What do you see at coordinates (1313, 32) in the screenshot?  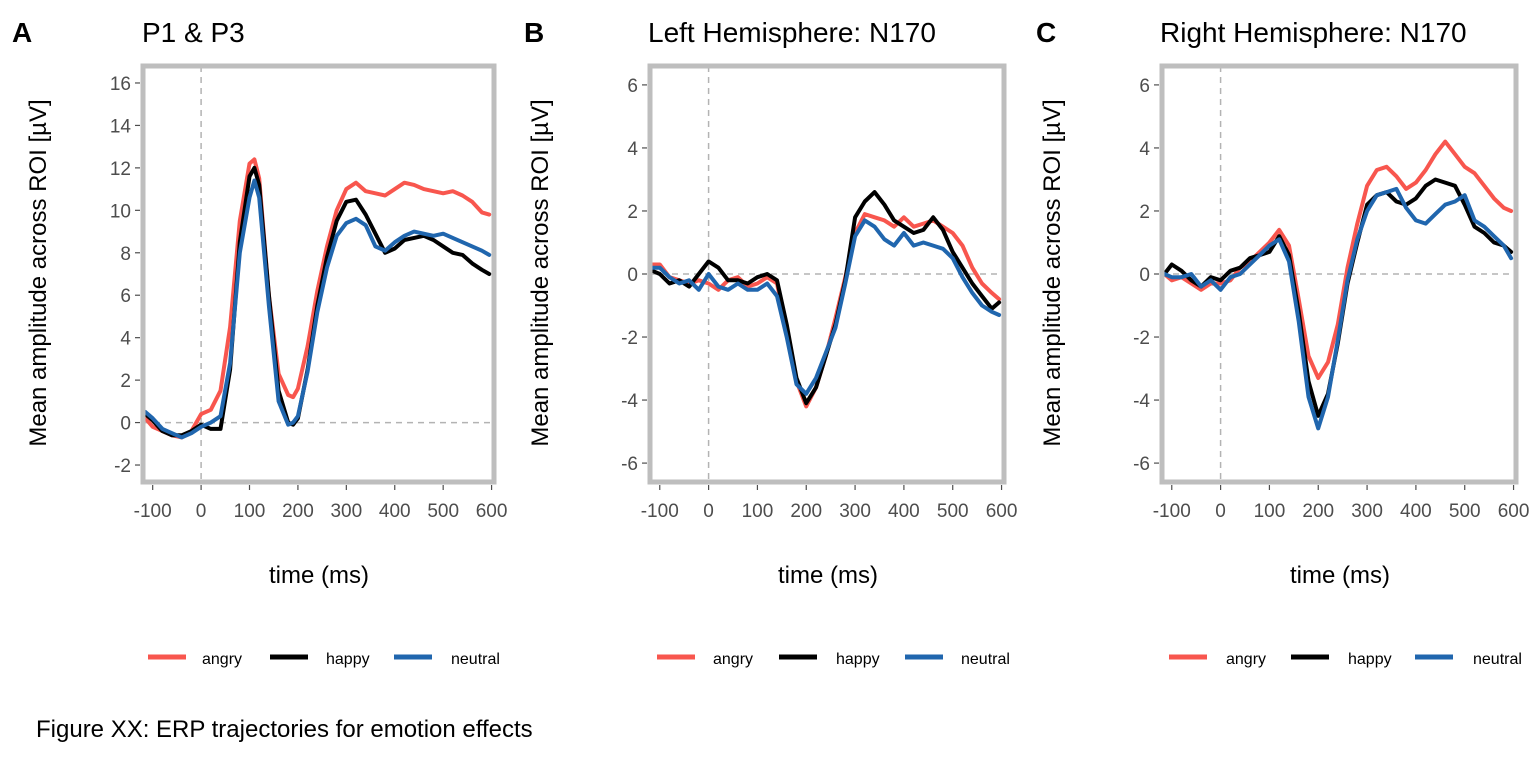 I see `panel-title-c: Right Hemisphere: N170` at bounding box center [1313, 32].